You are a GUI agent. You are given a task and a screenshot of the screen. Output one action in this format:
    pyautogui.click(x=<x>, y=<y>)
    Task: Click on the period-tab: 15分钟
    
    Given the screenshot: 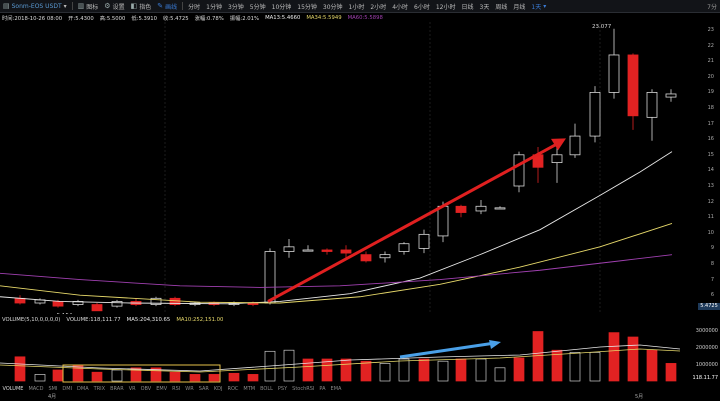 What is the action you would take?
    pyautogui.click(x=307, y=7)
    